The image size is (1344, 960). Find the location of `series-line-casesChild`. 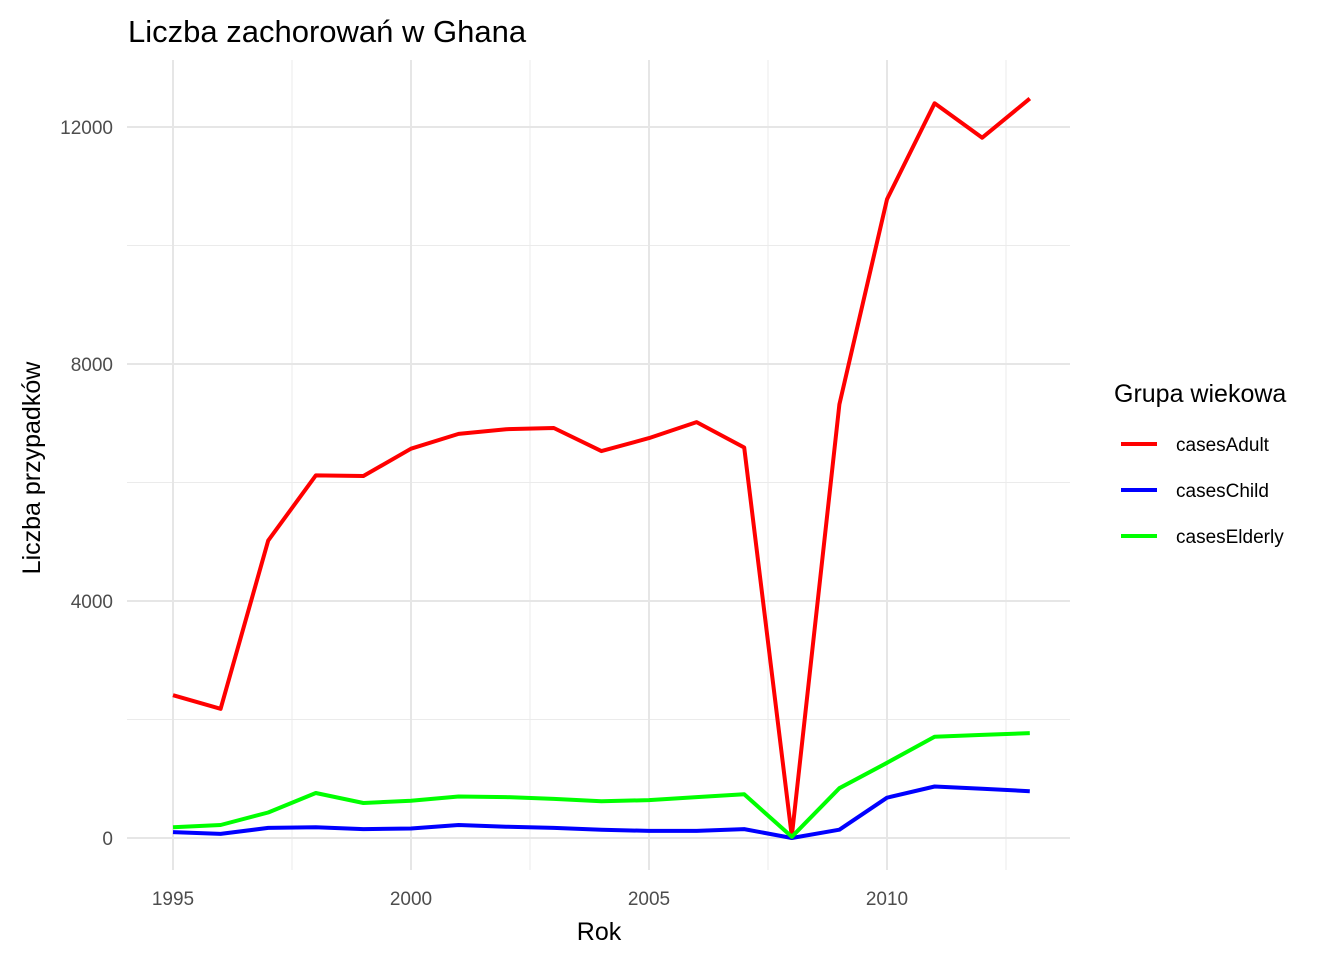

series-line-casesChild is located at coordinates (601, 812).